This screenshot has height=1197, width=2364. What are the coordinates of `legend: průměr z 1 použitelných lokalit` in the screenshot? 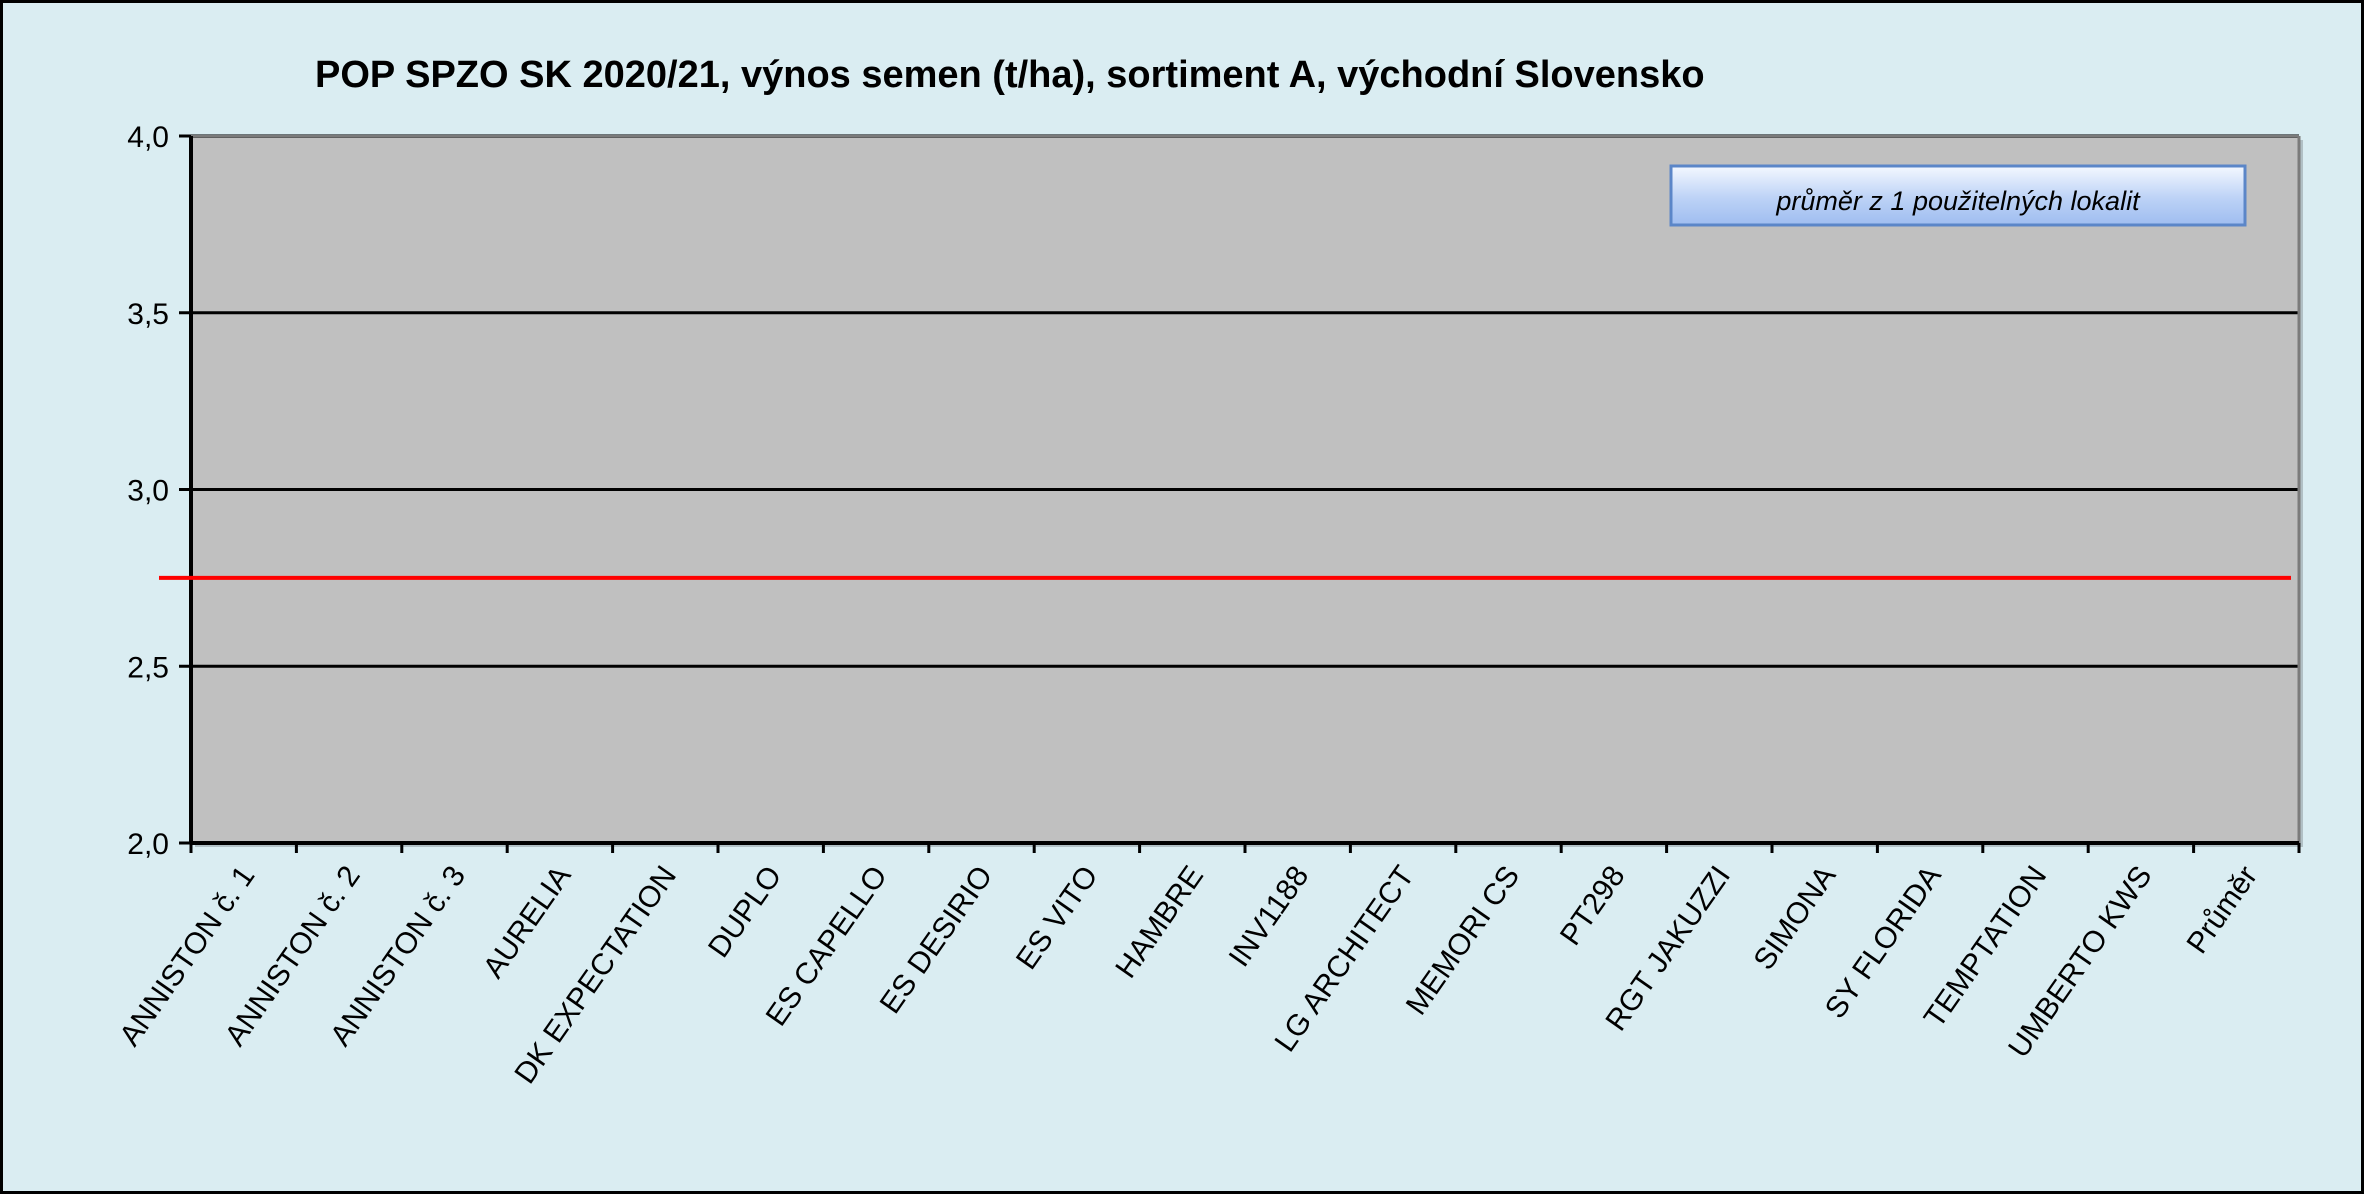 It's located at (1958, 195).